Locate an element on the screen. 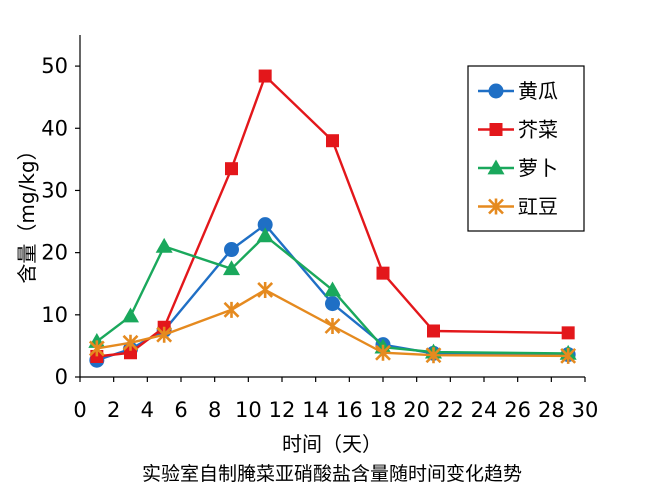 This screenshot has width=650, height=498. legend-item: 萝卜 is located at coordinates (518, 168).